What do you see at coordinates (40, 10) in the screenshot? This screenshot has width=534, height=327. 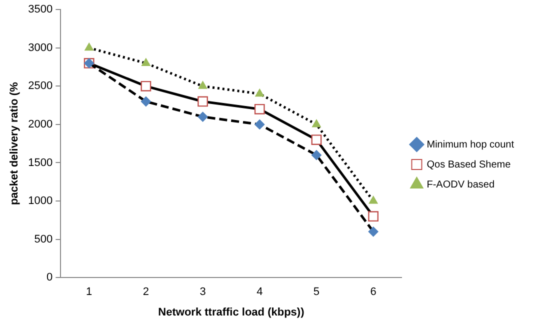 I see `y-tick-label: 3500` at bounding box center [40, 10].